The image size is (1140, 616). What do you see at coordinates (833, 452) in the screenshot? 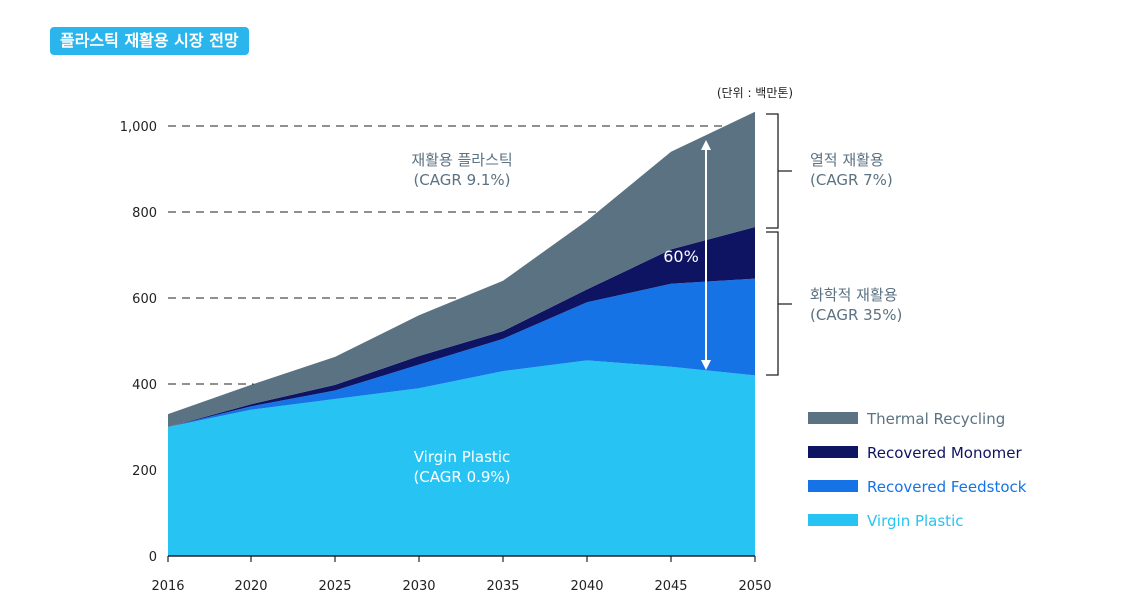
I see `legend-swatch-monomer` at bounding box center [833, 452].